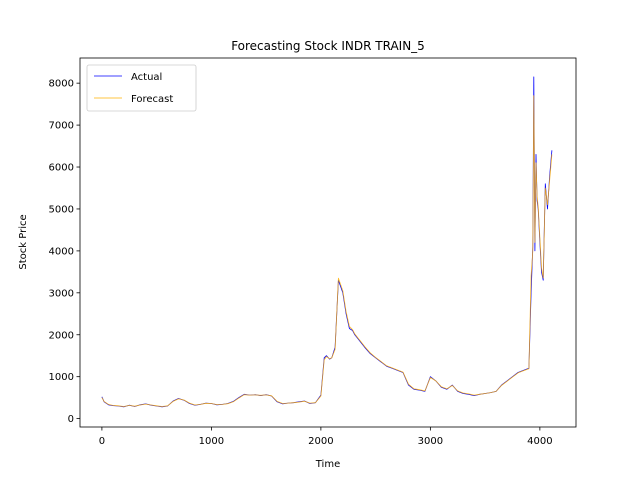  Describe the element at coordinates (61, 84) in the screenshot. I see `y-tick-label: 8000` at that location.